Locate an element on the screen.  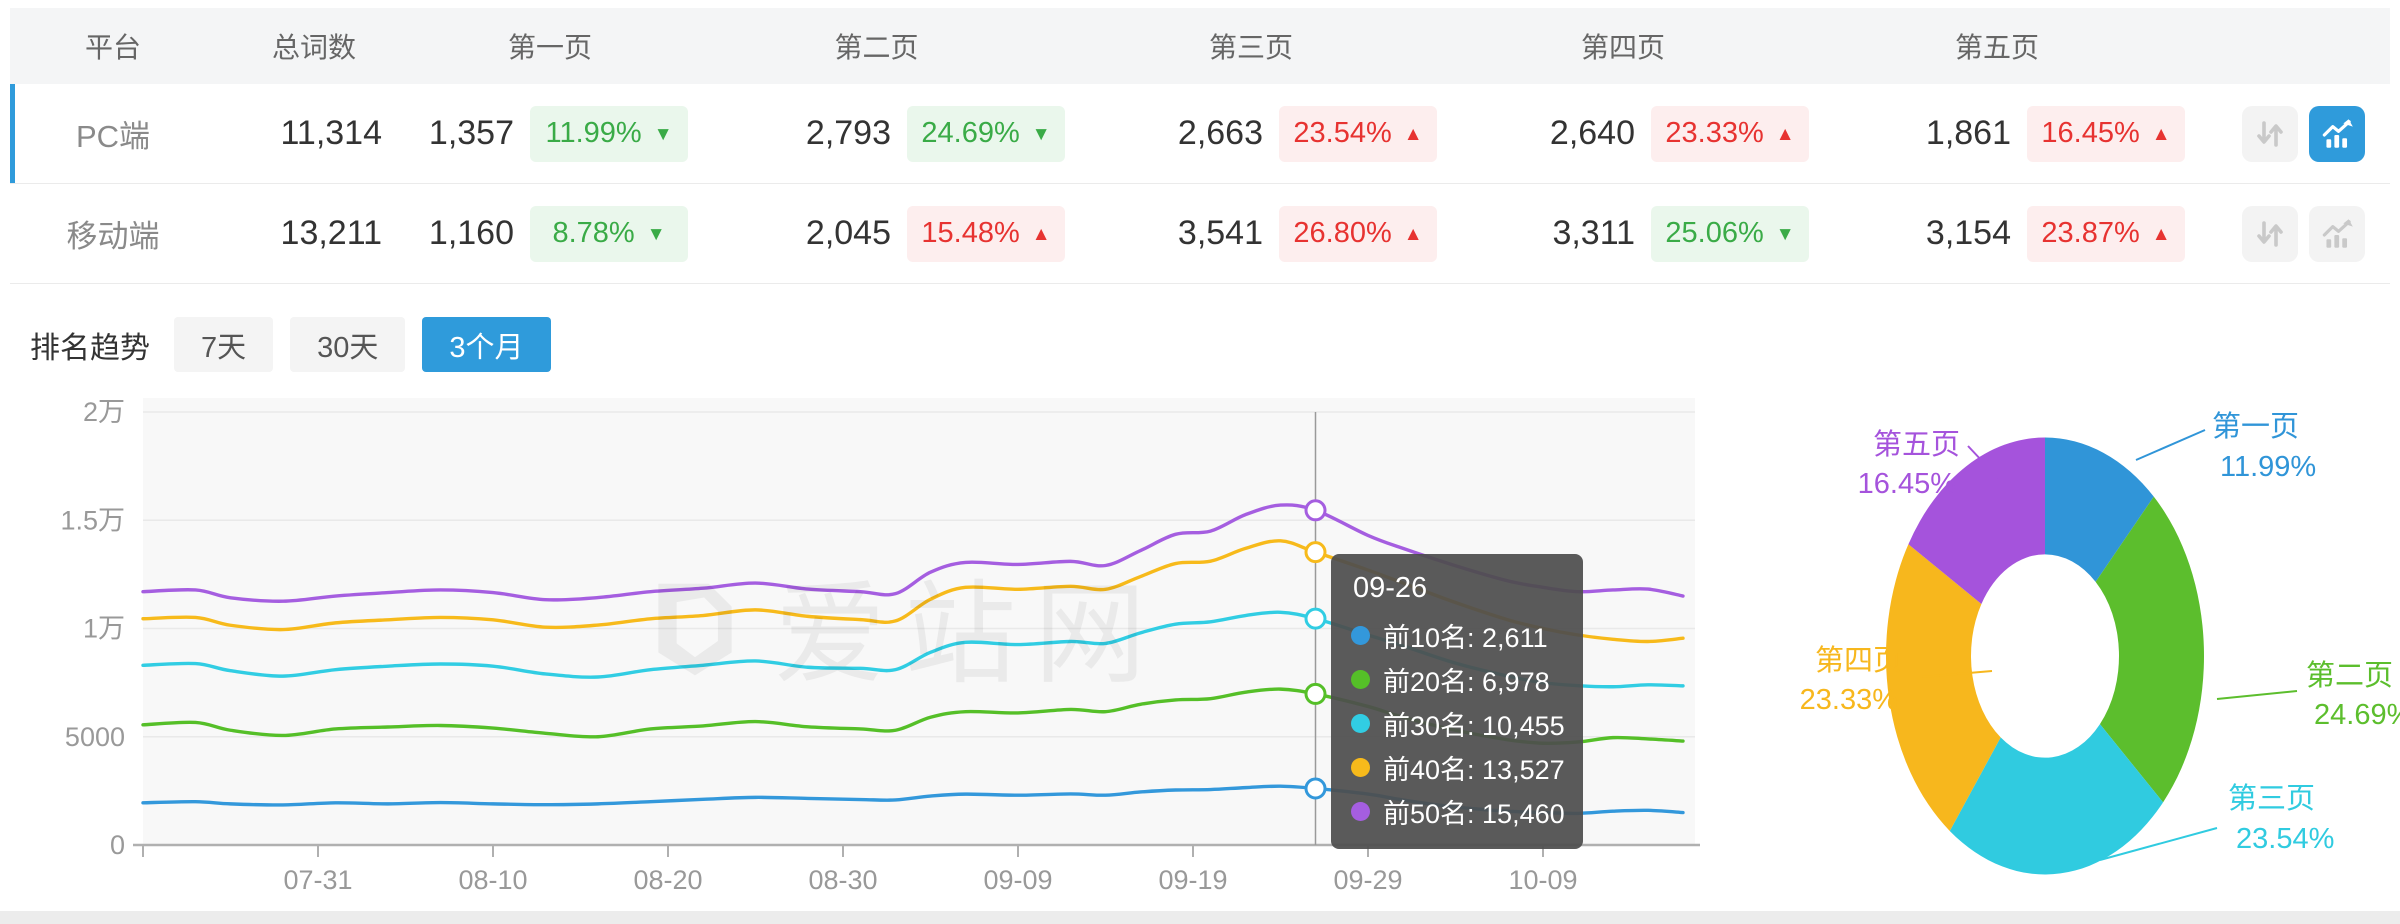
page3-cell: 2,663 23.54% ▲ is located at coordinates (1251, 133).